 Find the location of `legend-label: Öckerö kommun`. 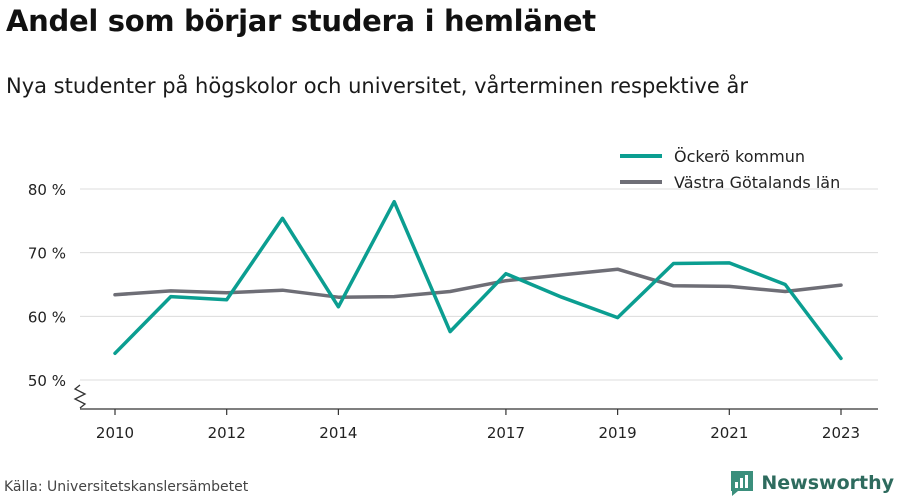

legend-label: Öckerö kommun is located at coordinates (739, 156).